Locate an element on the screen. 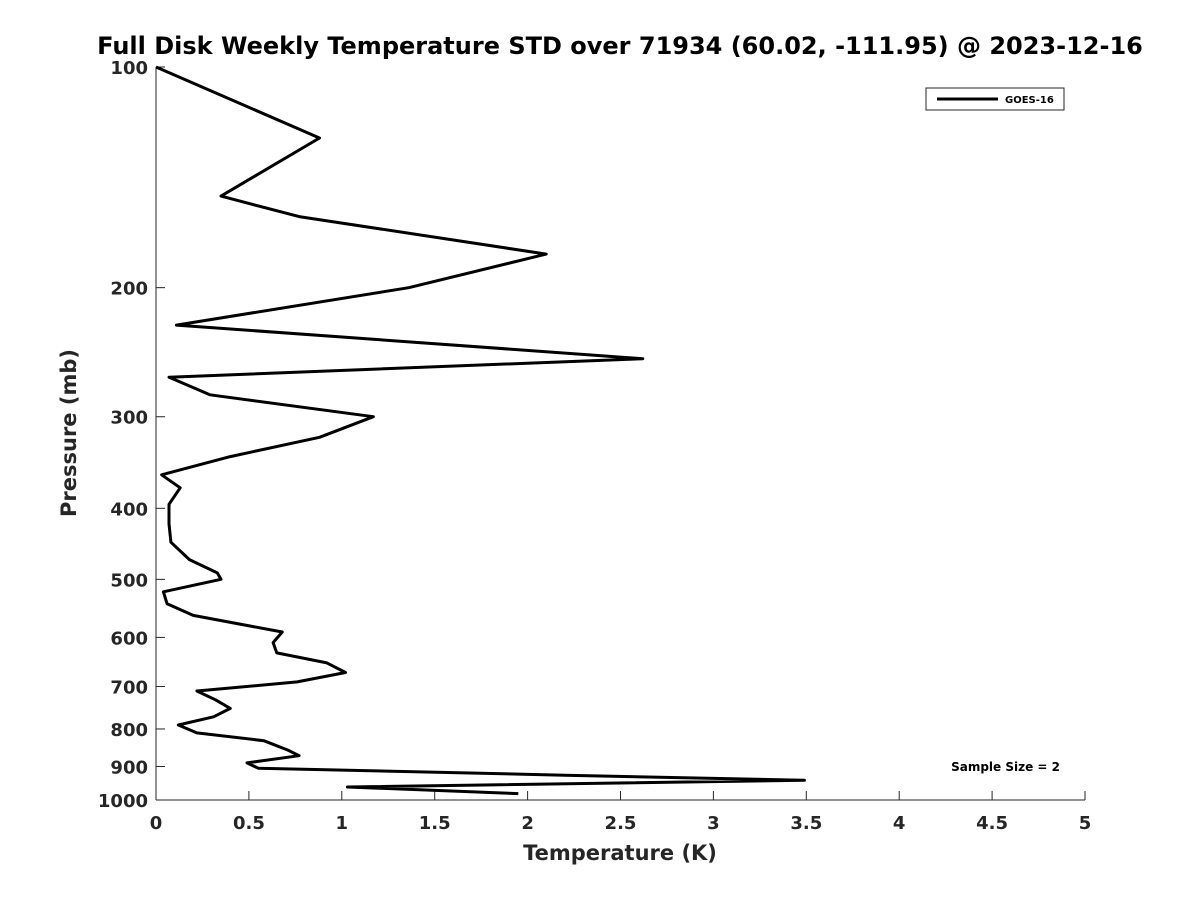 The image size is (1200, 900). legend-label: GOES-16 is located at coordinates (1029, 100).